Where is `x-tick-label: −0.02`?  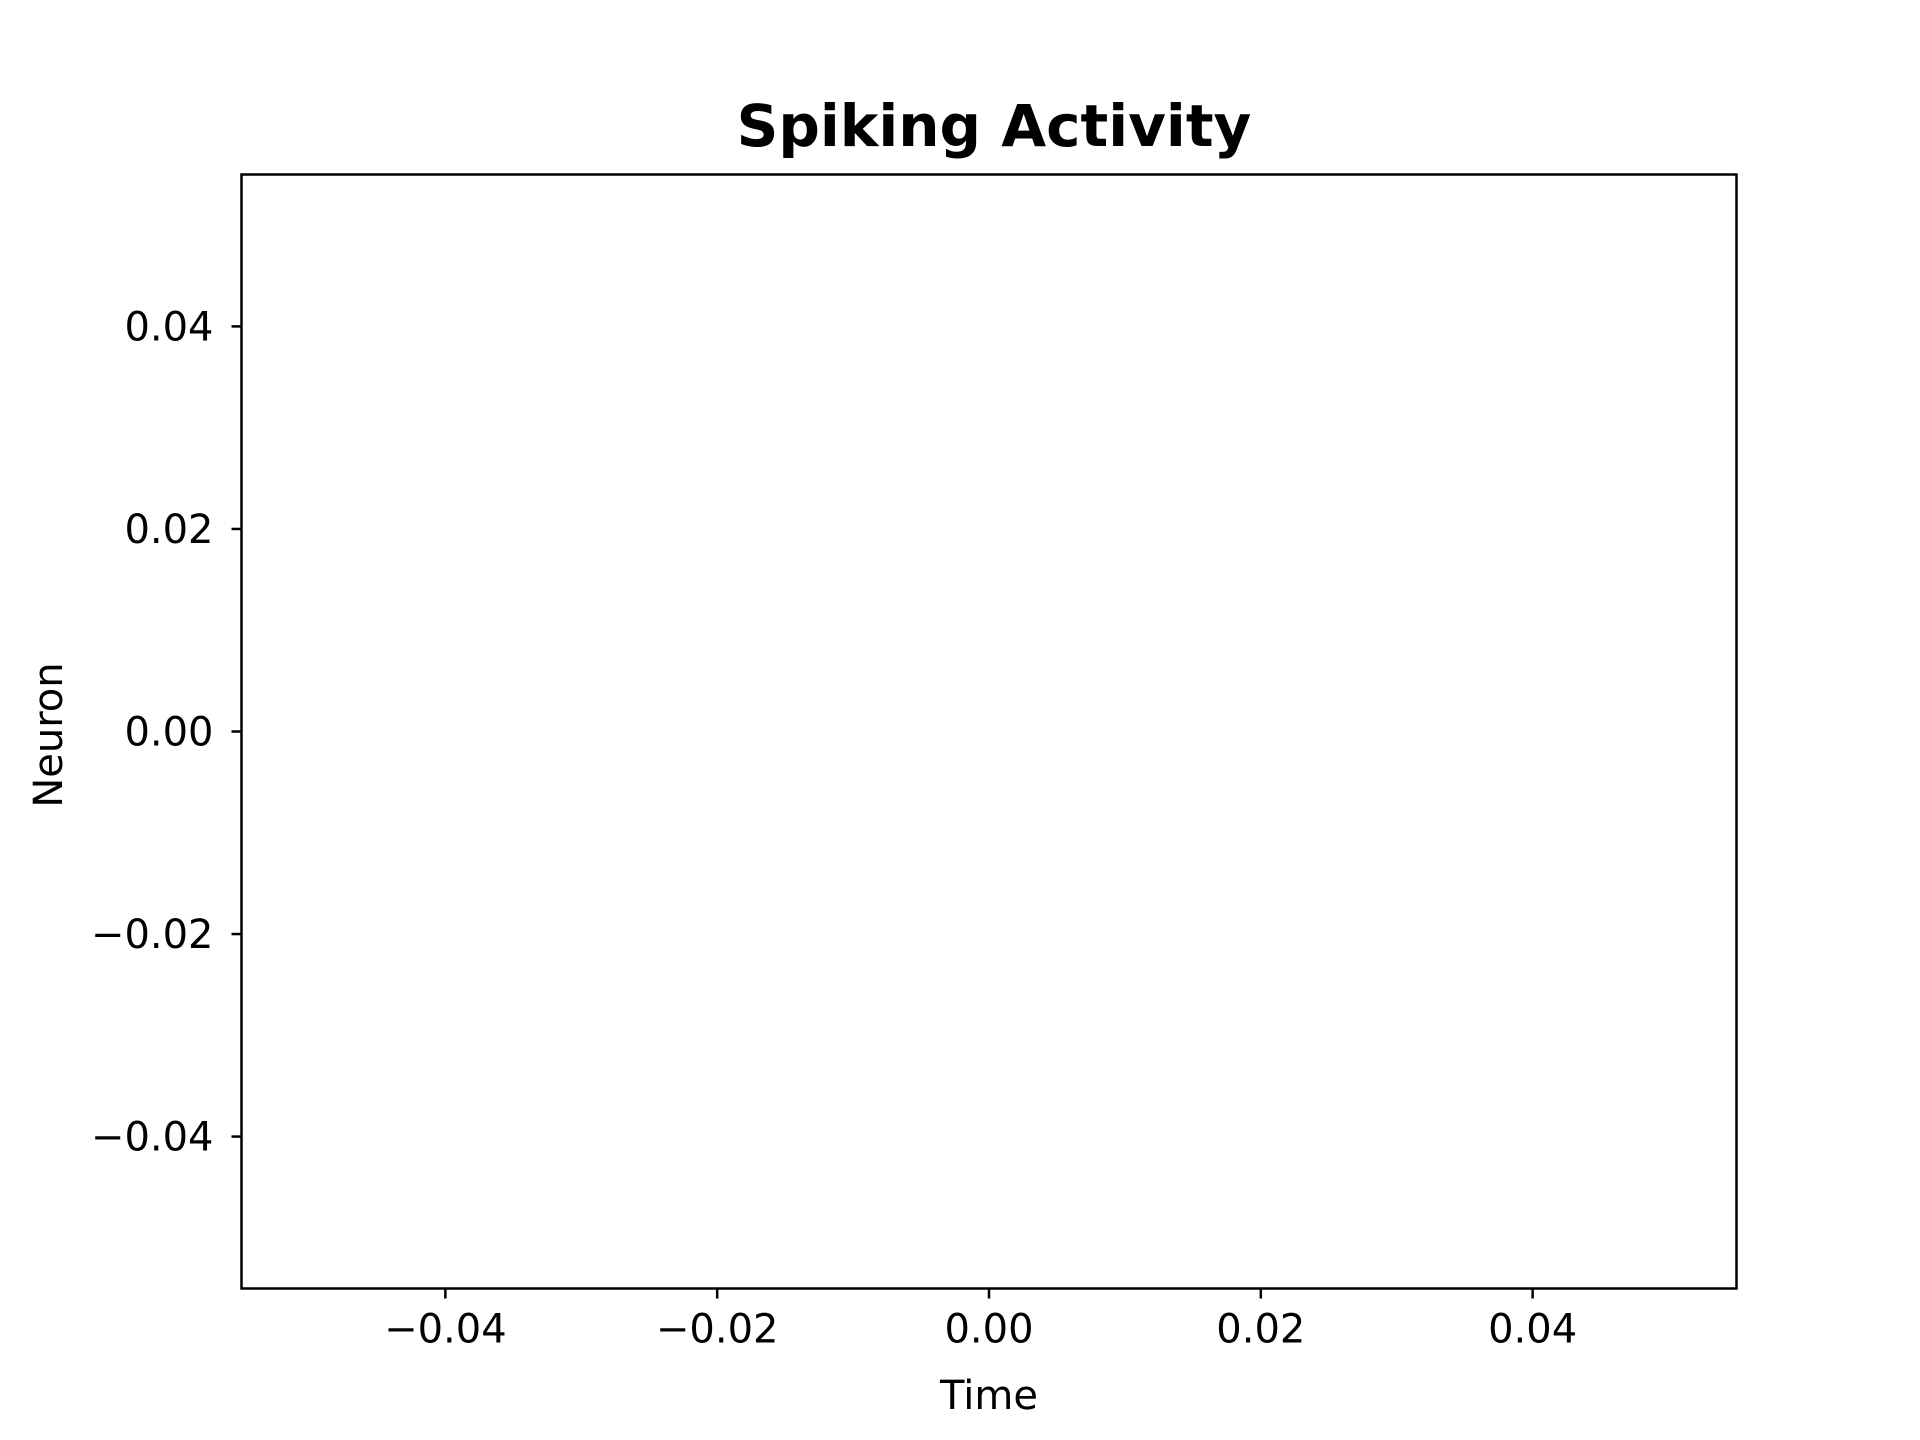
x-tick-label: −0.02 is located at coordinates (717, 1330).